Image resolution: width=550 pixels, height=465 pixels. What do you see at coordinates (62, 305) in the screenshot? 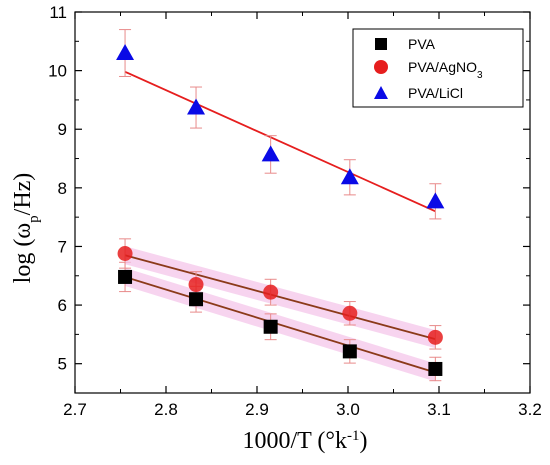
I see `y-tick-label: 6` at bounding box center [62, 305].